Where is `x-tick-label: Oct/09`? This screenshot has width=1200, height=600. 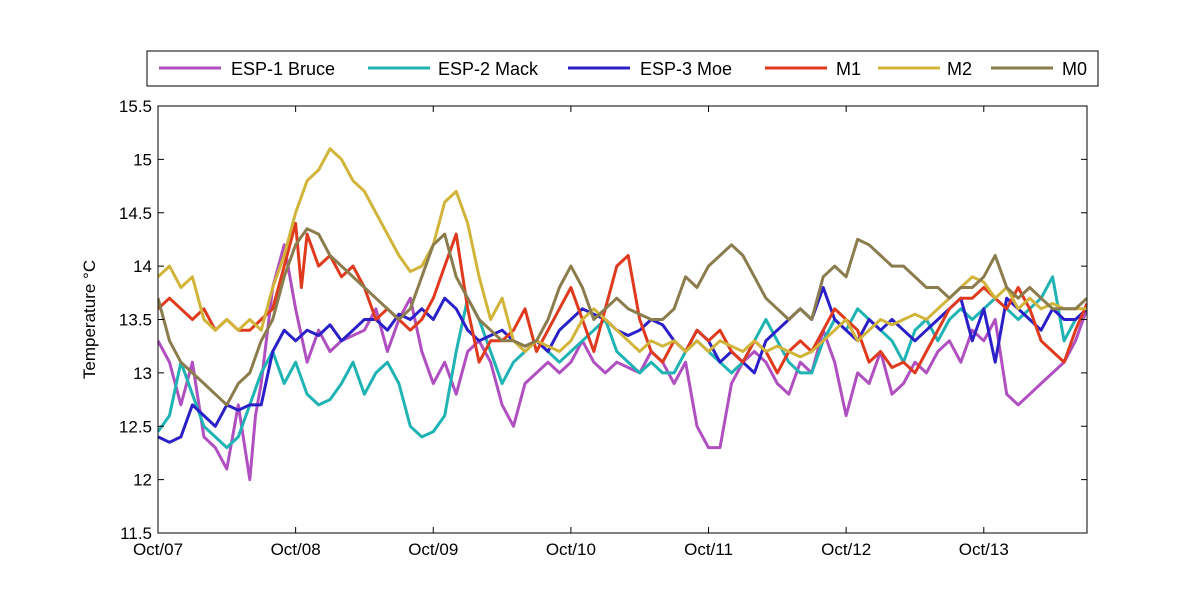
x-tick-label: Oct/09 is located at coordinates (433, 549).